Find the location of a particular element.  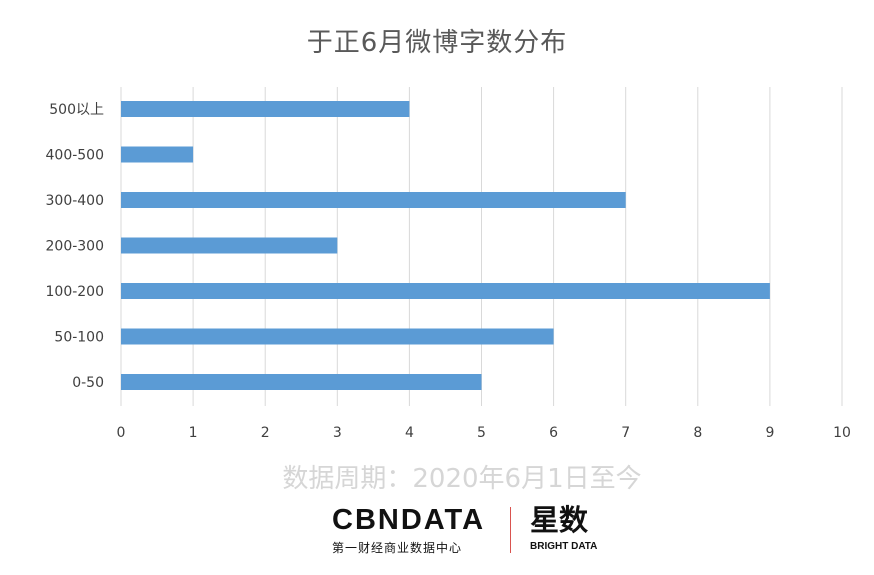

cbndata-logo: CBNDATA 第一财经商业数据中心 is located at coordinates (414, 530).